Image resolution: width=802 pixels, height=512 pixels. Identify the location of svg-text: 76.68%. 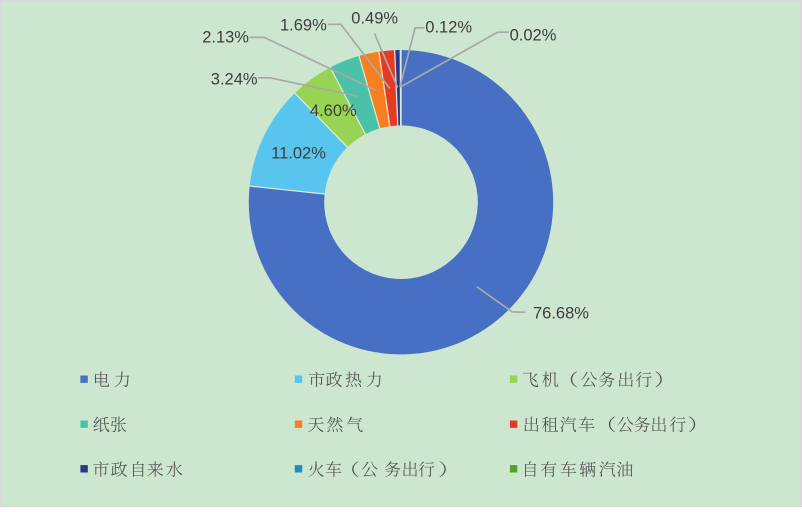
(561, 314).